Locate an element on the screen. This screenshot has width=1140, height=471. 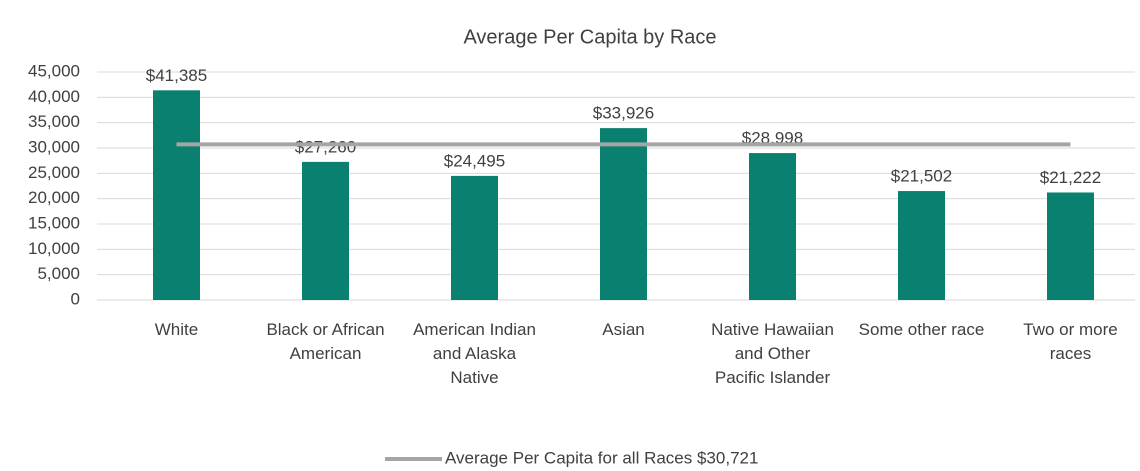
value-label: $41,385 is located at coordinates (176, 75).